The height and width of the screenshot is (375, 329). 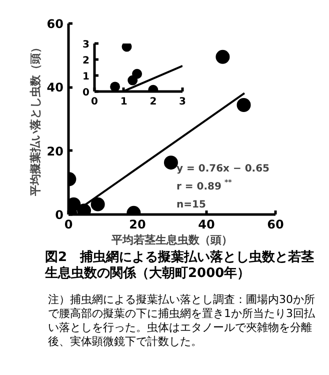 What do you see at coordinates (137, 225) in the screenshot?
I see `x-tick-label: 20` at bounding box center [137, 225].